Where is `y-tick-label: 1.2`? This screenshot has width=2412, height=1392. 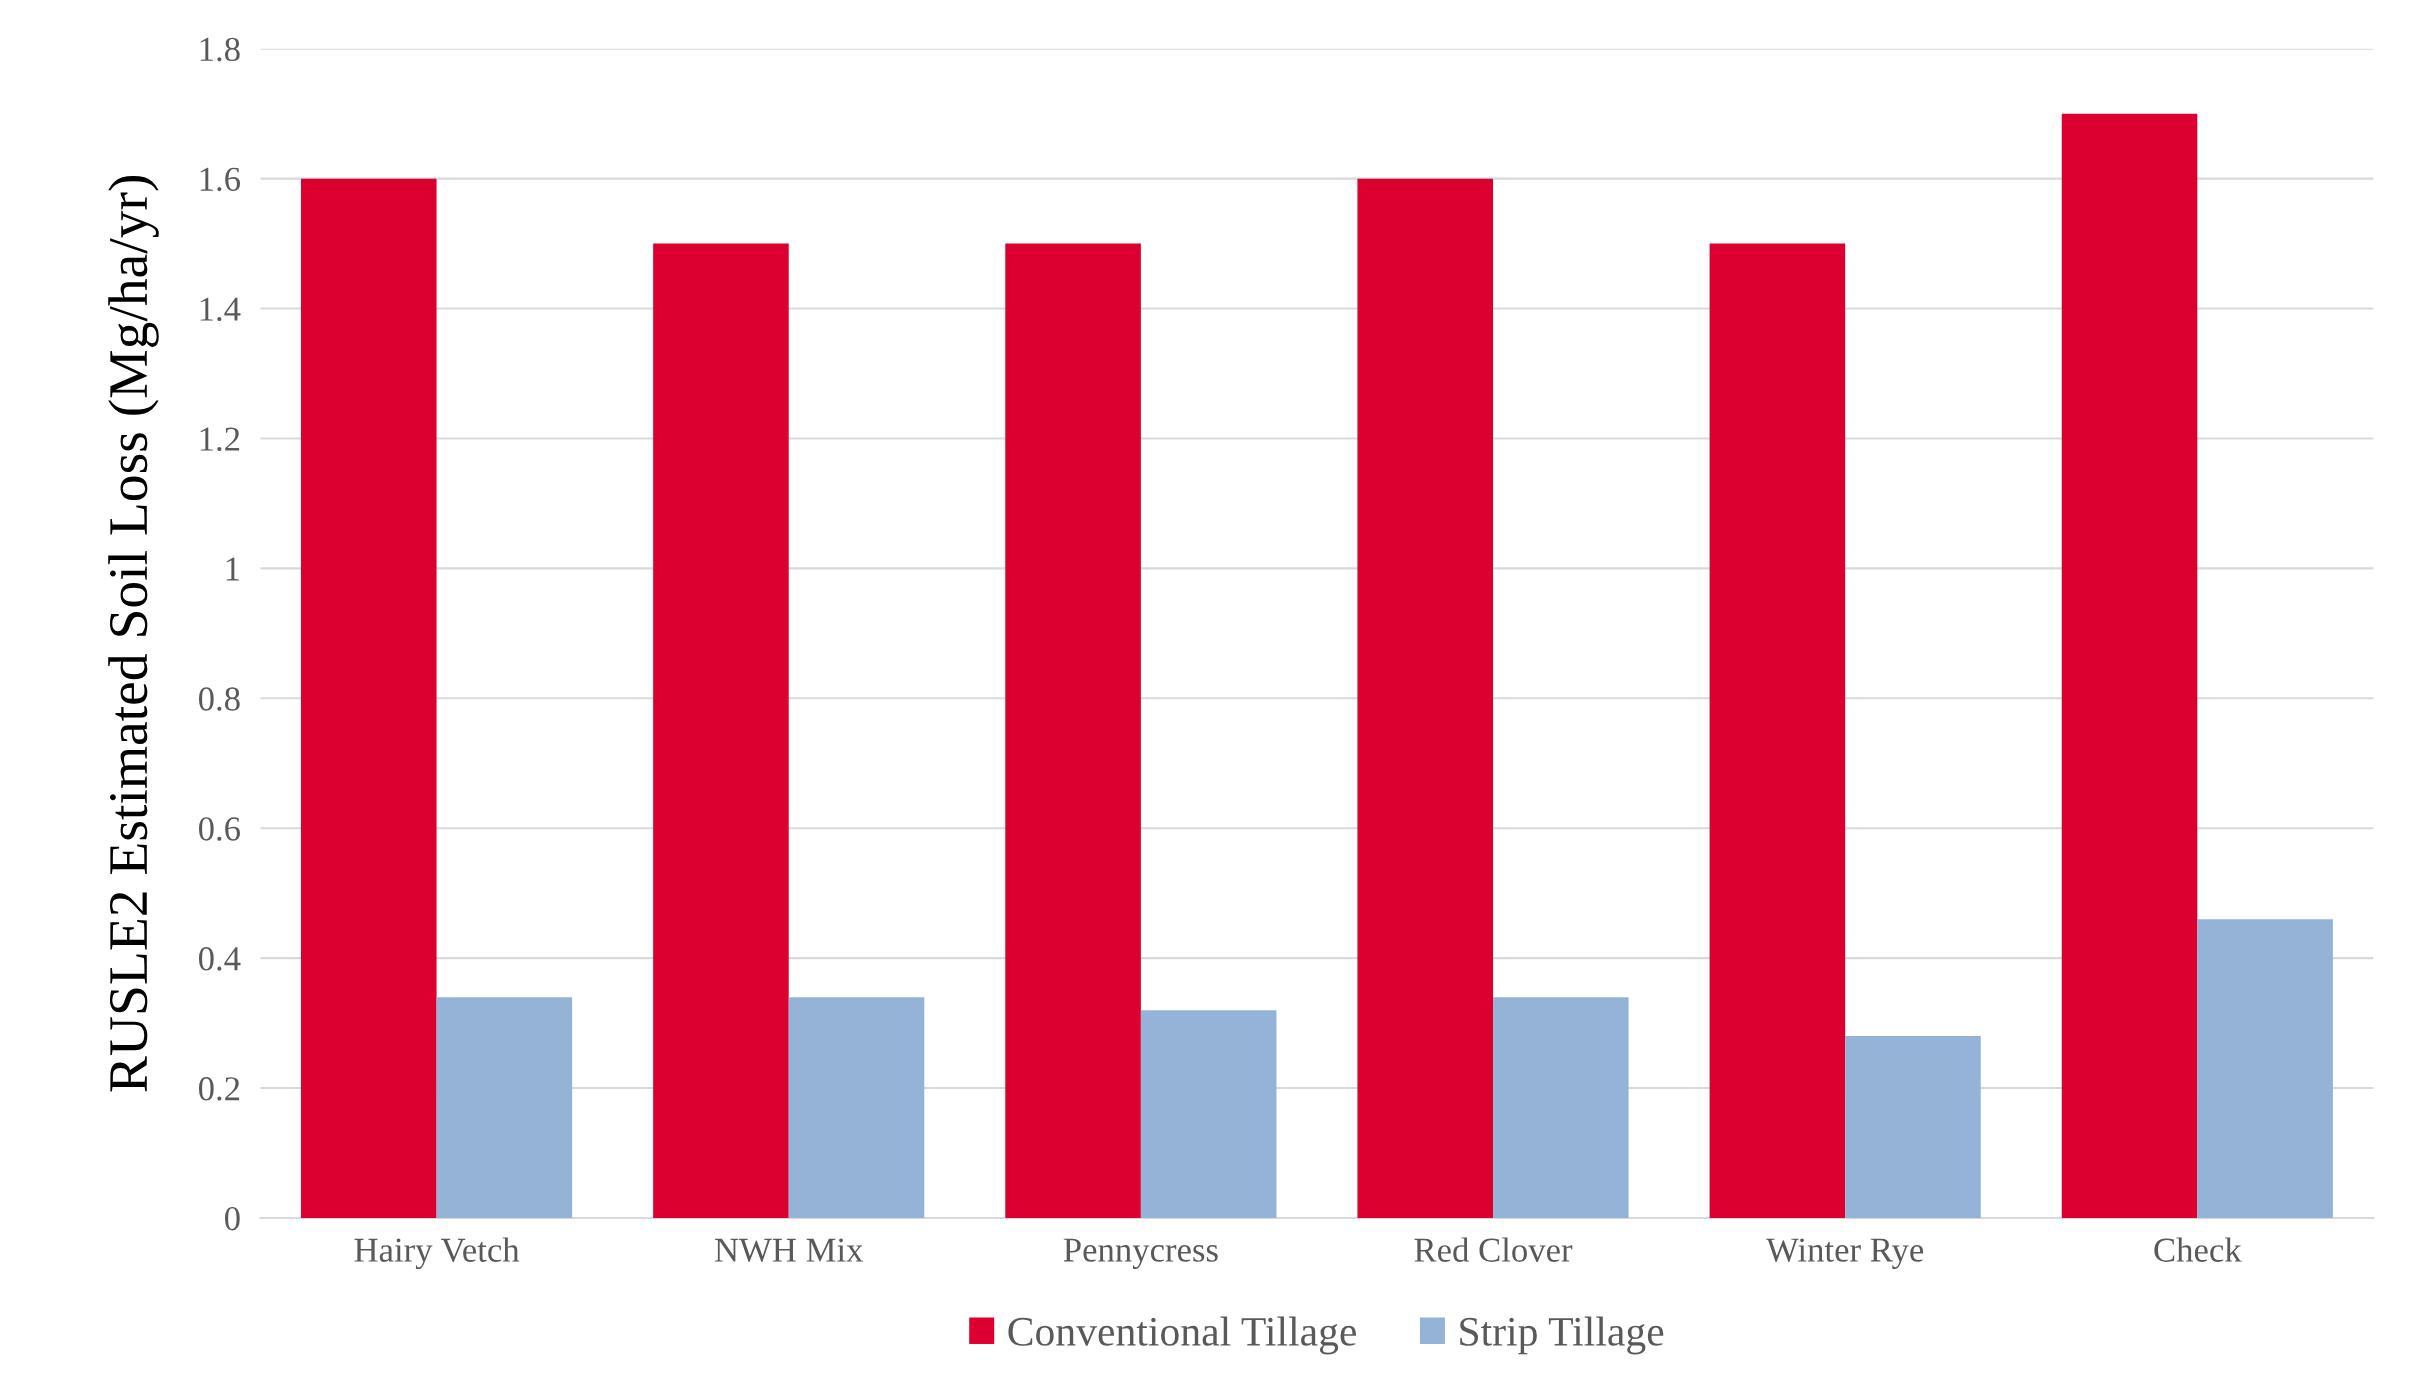
y-tick-label: 1.2 is located at coordinates (220, 439).